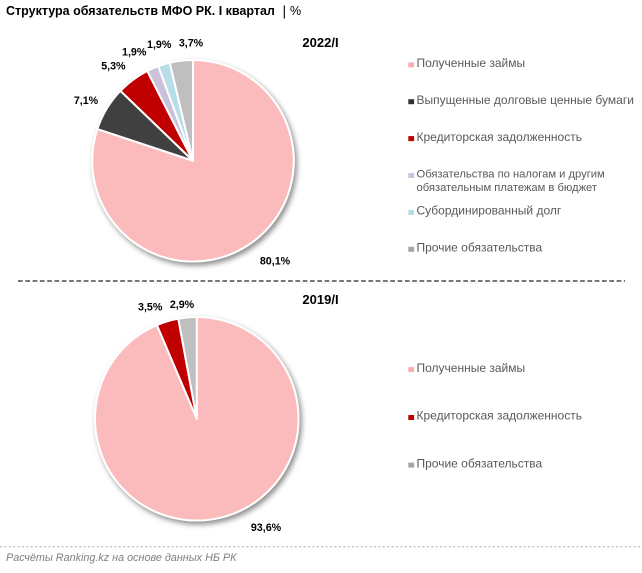 The image size is (642, 573). I want to click on svg-text: обязательным платежам в бюджет, so click(507, 188).